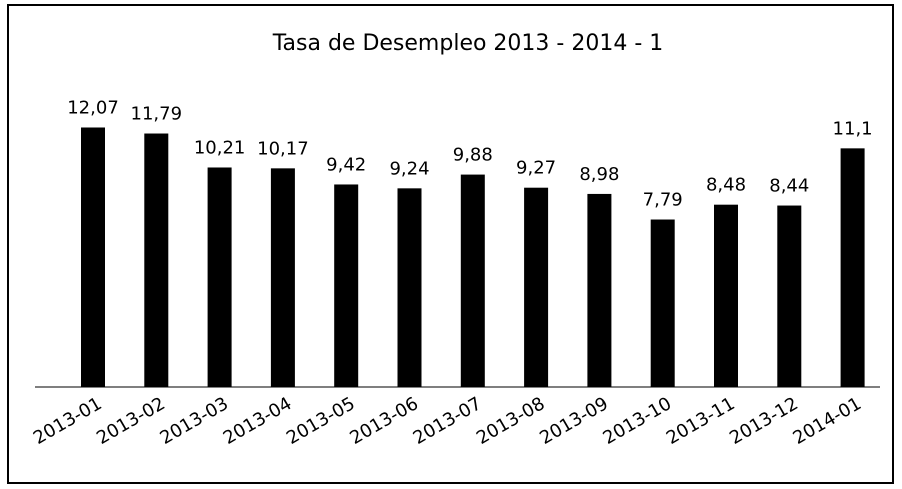 Image resolution: width=902 pixels, height=489 pixels. Describe the element at coordinates (468, 43) in the screenshot. I see `chart-title: Tasa de Desempleo 2013 - 2014 - 1` at that location.